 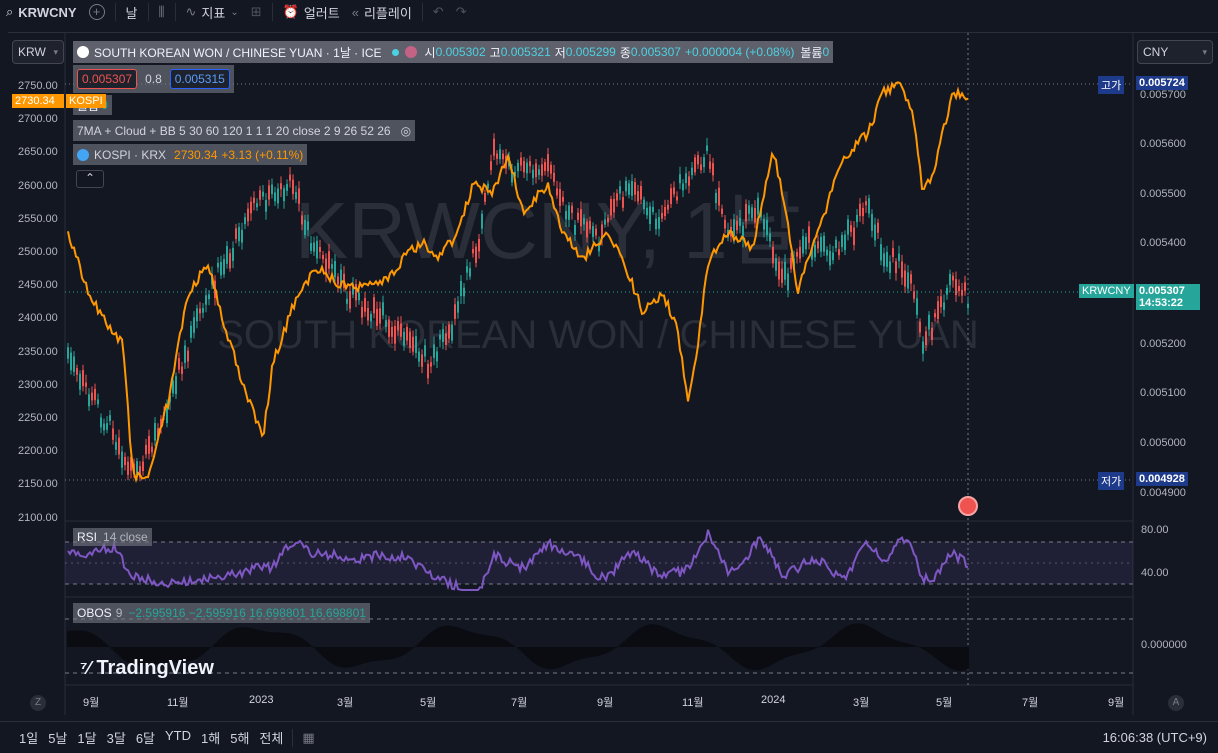 I want to click on ohlc-open: 0.005302, so click(x=460, y=52).